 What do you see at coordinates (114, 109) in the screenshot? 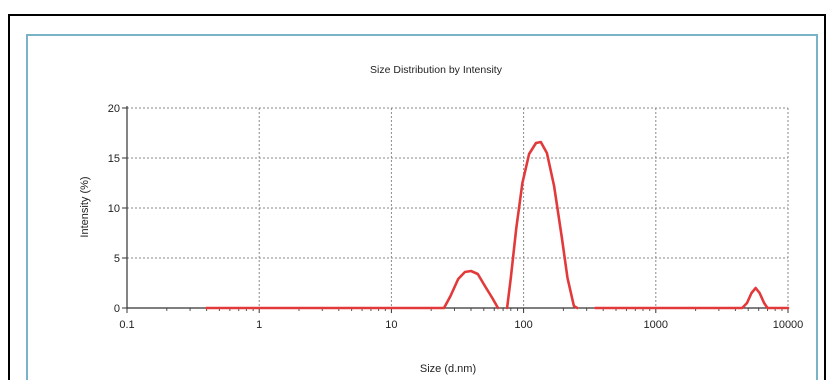
I see `y-tick-label: 20` at bounding box center [114, 109].